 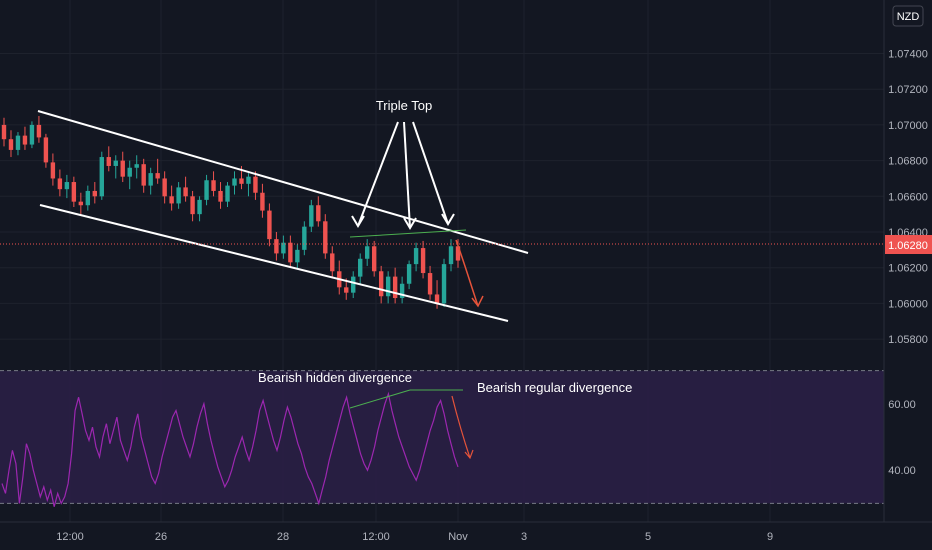 What do you see at coordinates (902, 471) in the screenshot?
I see `rsi-tick-label: 40.00` at bounding box center [902, 471].